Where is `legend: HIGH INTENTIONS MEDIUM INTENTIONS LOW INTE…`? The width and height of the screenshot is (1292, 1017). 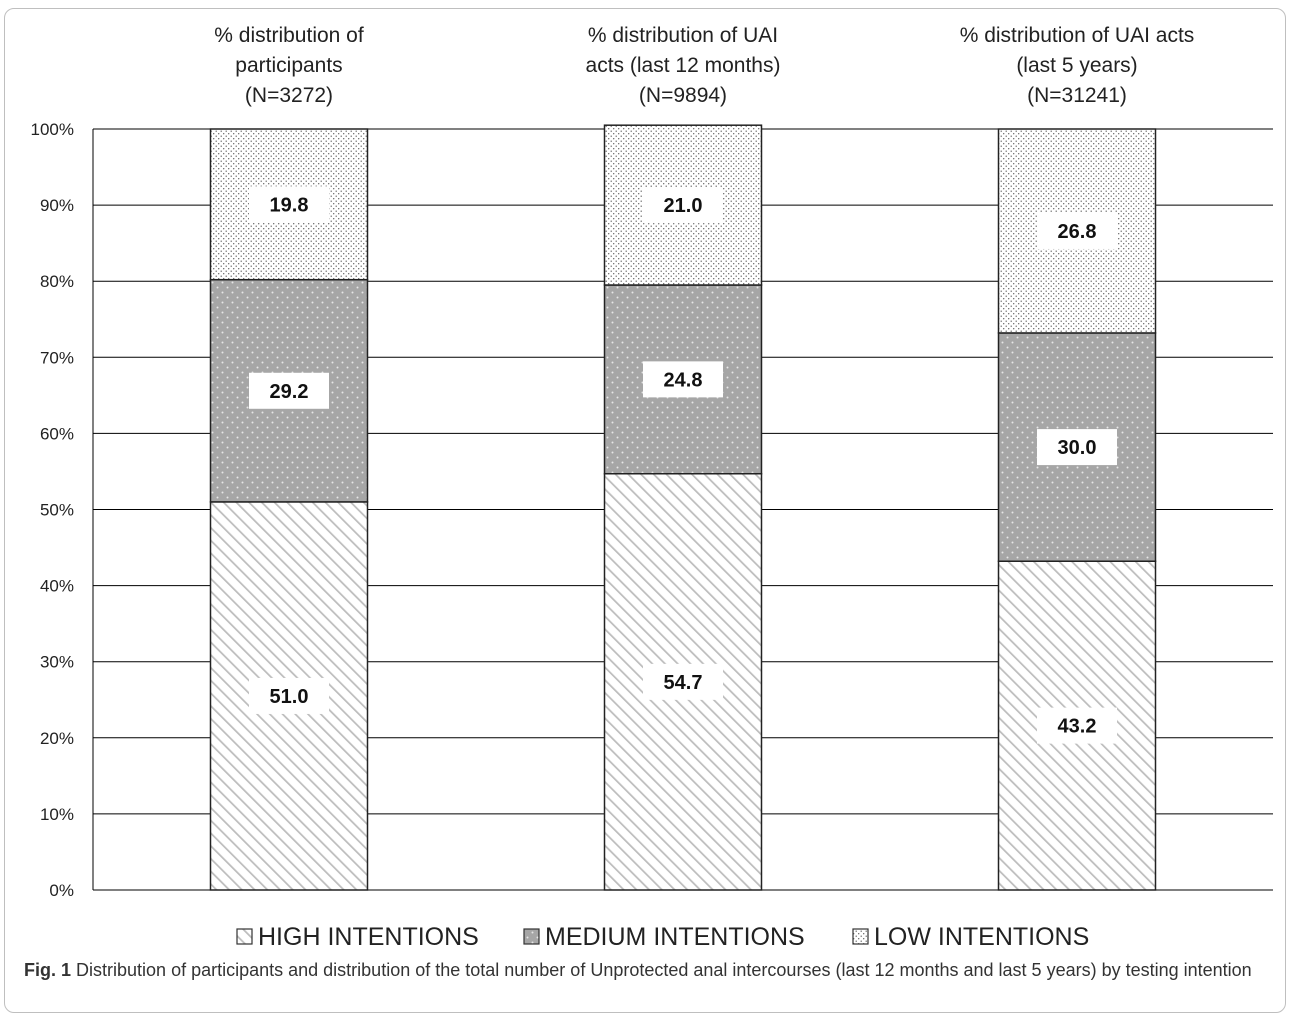 legend: HIGH INTENTIONS MEDIUM INTENTIONS LOW INTE… is located at coordinates (662, 936).